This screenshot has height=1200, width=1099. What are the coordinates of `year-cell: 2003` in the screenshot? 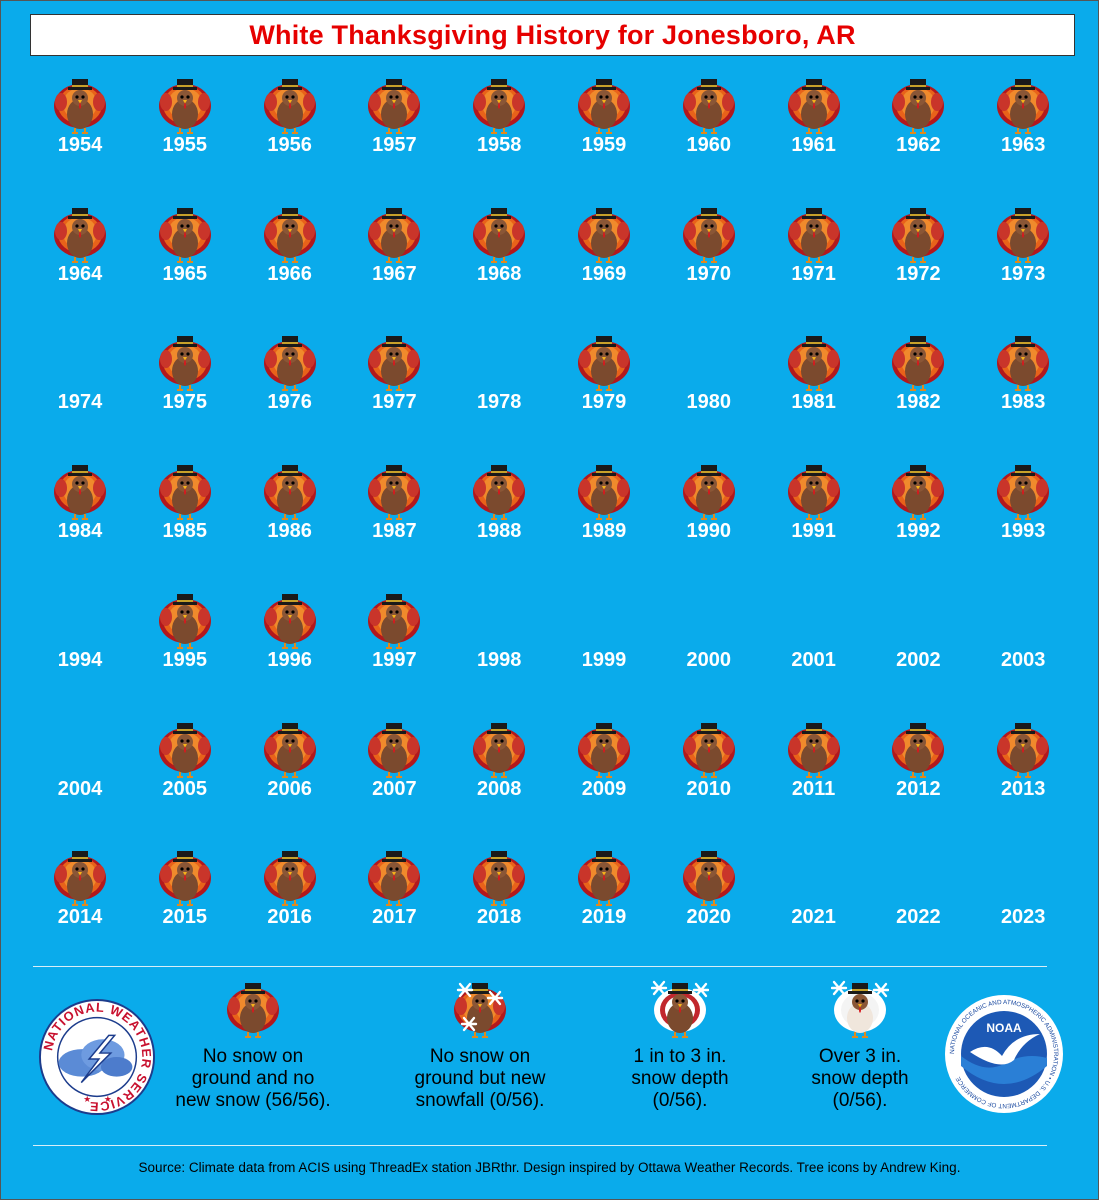 It's located at (1023, 647).